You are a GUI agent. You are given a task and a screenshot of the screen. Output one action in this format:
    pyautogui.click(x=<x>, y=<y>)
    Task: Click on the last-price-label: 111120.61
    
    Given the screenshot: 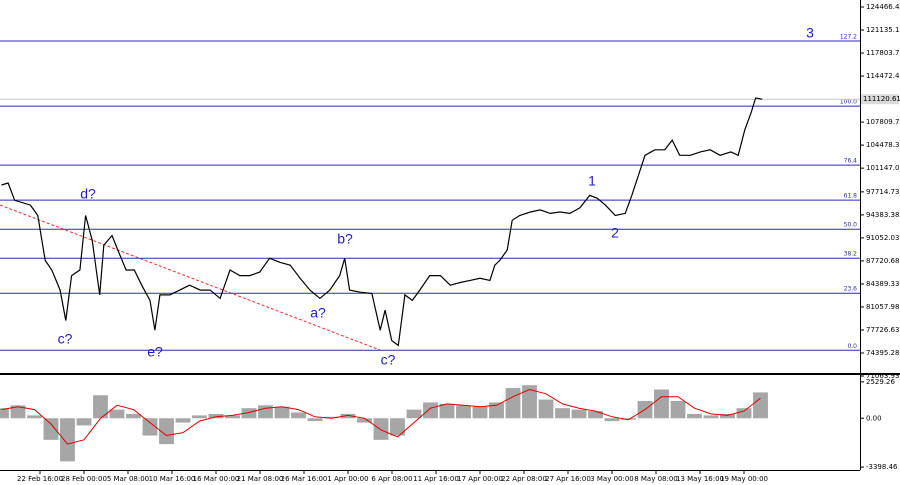 What is the action you would take?
    pyautogui.click(x=881, y=99)
    